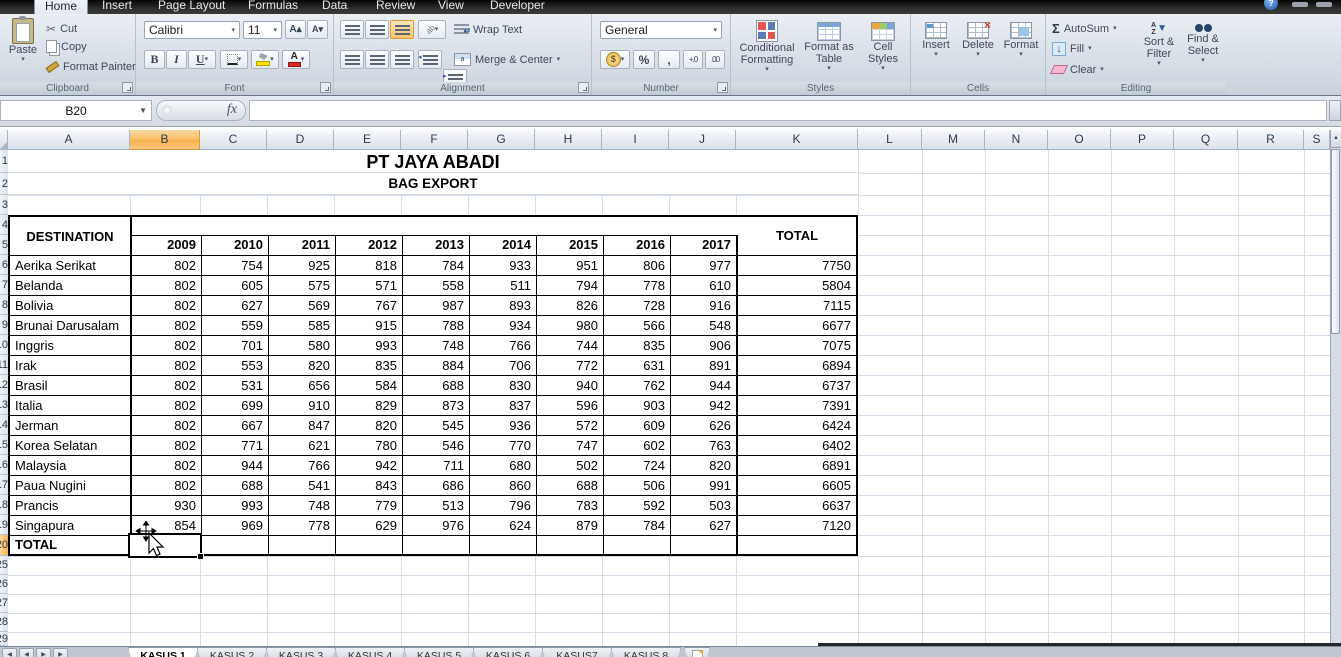 The height and width of the screenshot is (657, 1341). What do you see at coordinates (377, 29) in the screenshot?
I see `align-middle-button` at bounding box center [377, 29].